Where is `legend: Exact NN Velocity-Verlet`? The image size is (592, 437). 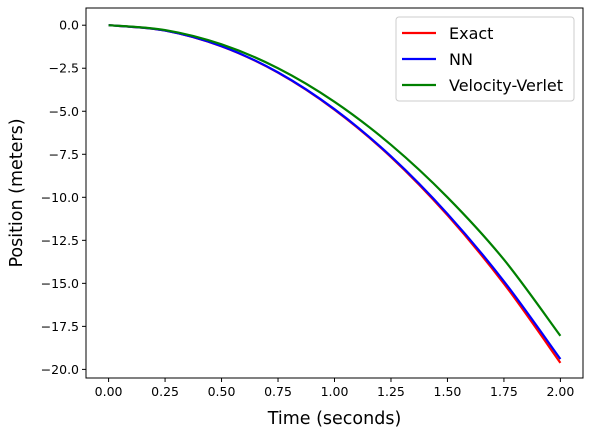
legend: Exact NN Velocity-Verlet is located at coordinates (485, 59).